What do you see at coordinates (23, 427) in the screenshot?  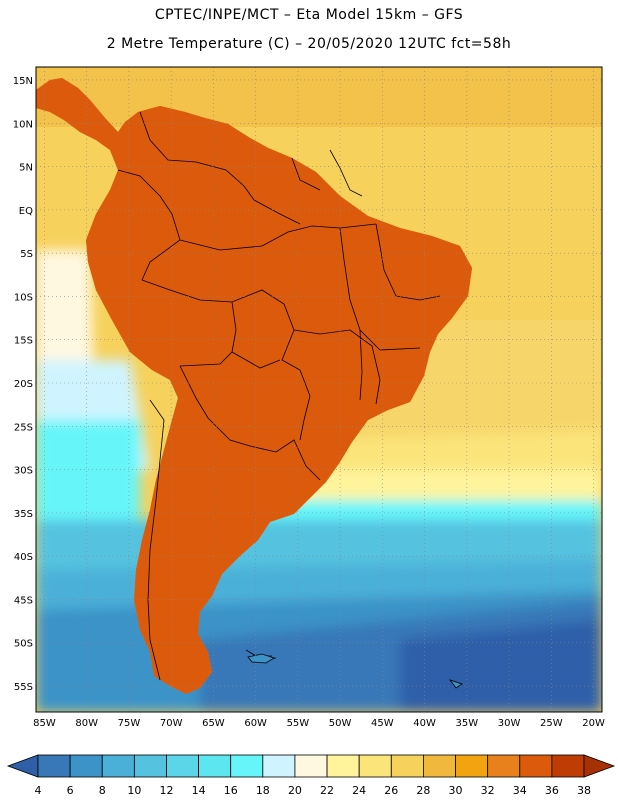 I see `latitude-label: 25S` at bounding box center [23, 427].